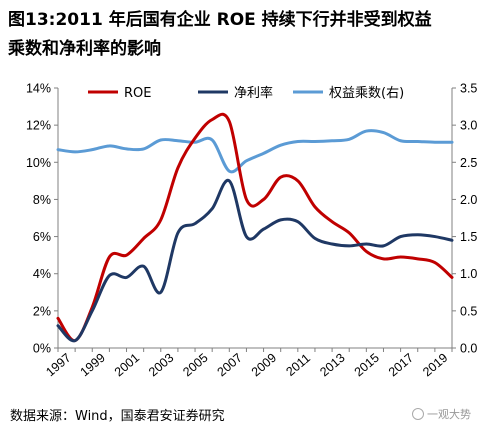  What do you see at coordinates (435, 365) in the screenshot?
I see `x-tick-label: 2019` at bounding box center [435, 365].